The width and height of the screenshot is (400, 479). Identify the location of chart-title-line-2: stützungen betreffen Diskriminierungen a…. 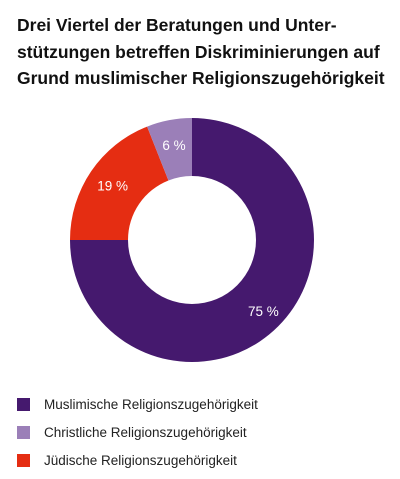
(198, 51).